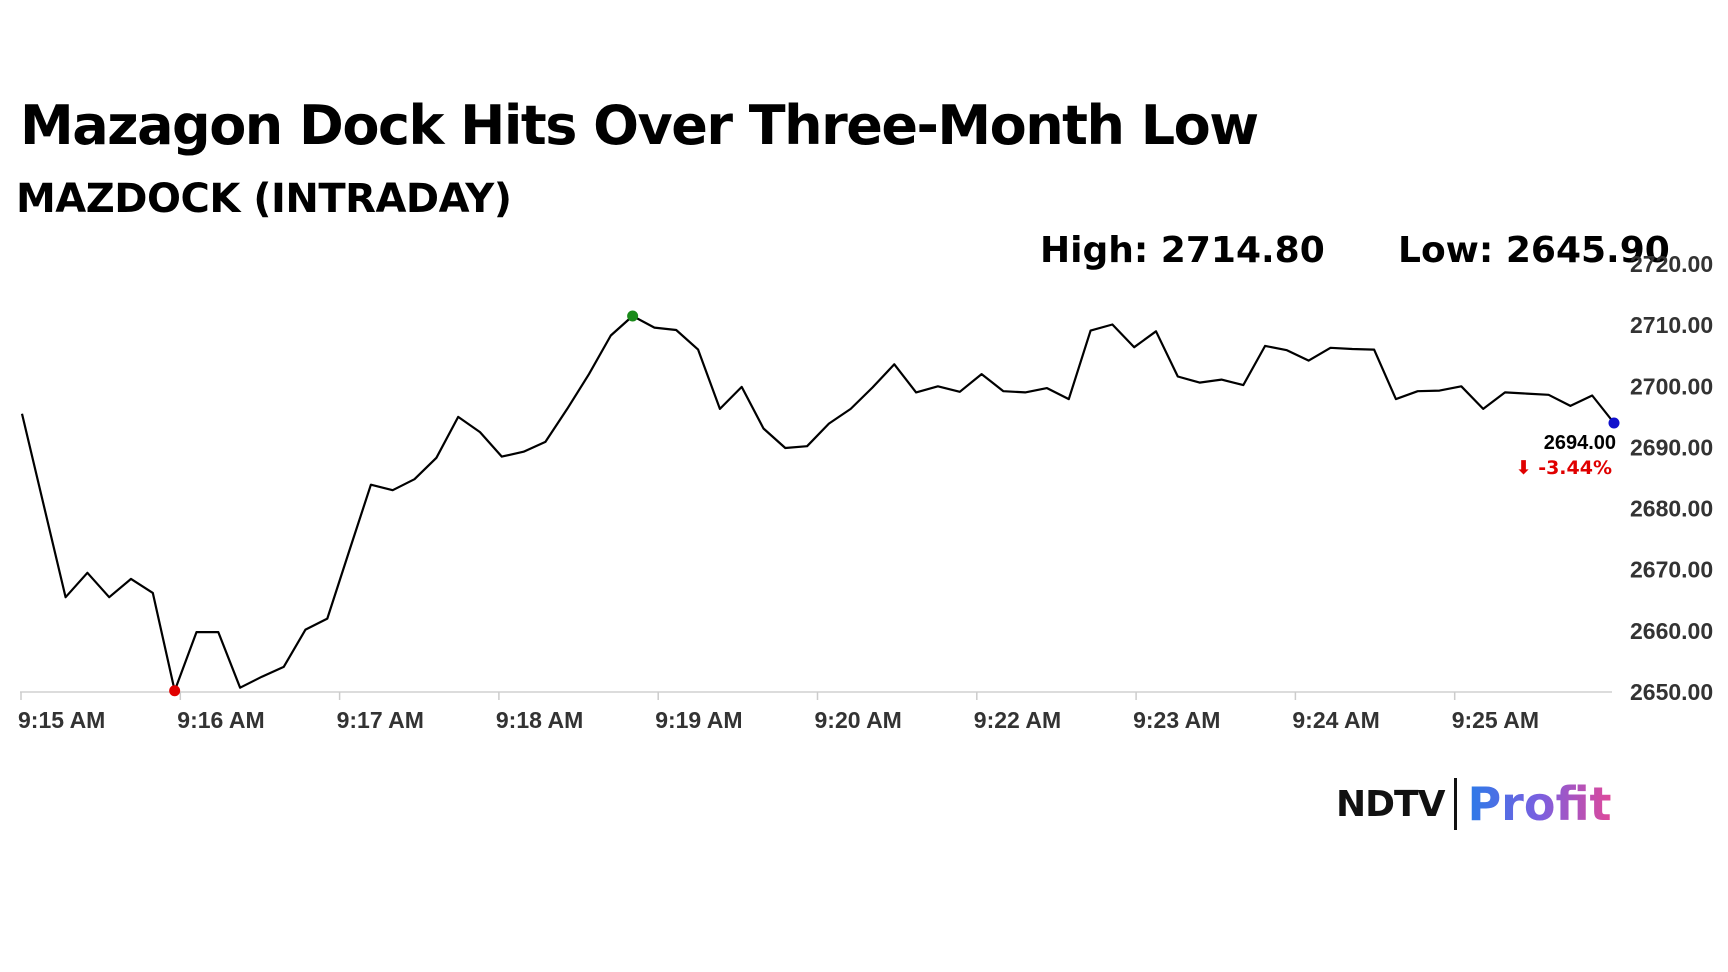 This screenshot has width=1728, height=972. What do you see at coordinates (220, 720) in the screenshot?
I see `x-tick-label: 9:16 AM` at bounding box center [220, 720].